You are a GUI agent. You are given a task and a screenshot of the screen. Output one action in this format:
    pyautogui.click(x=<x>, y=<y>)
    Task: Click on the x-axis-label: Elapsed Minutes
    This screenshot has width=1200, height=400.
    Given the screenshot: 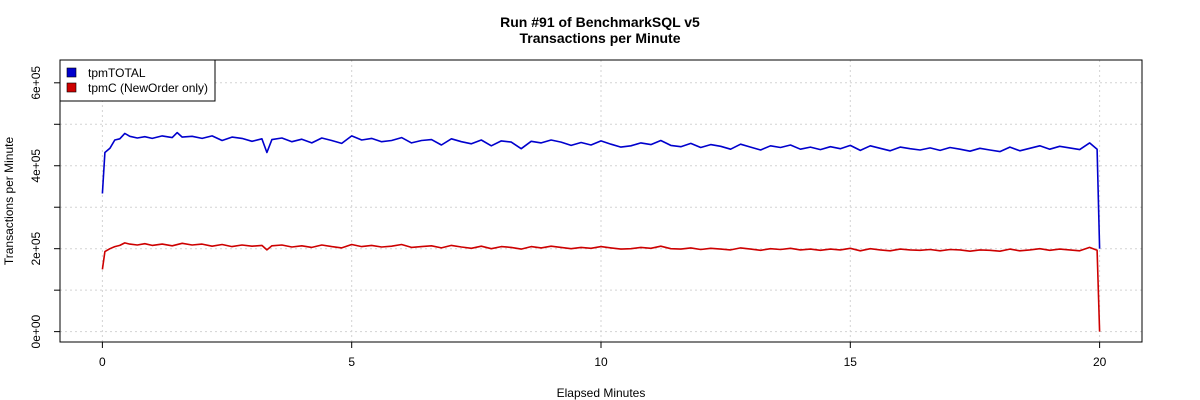 What is the action you would take?
    pyautogui.click(x=601, y=393)
    